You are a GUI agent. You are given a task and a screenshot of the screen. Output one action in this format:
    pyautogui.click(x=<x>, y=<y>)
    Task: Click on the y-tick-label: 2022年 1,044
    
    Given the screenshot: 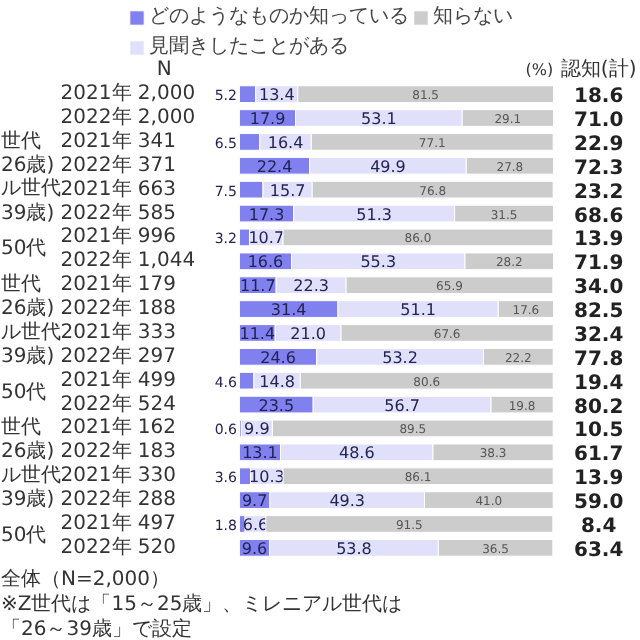 What is the action you would take?
    pyautogui.click(x=128, y=260)
    